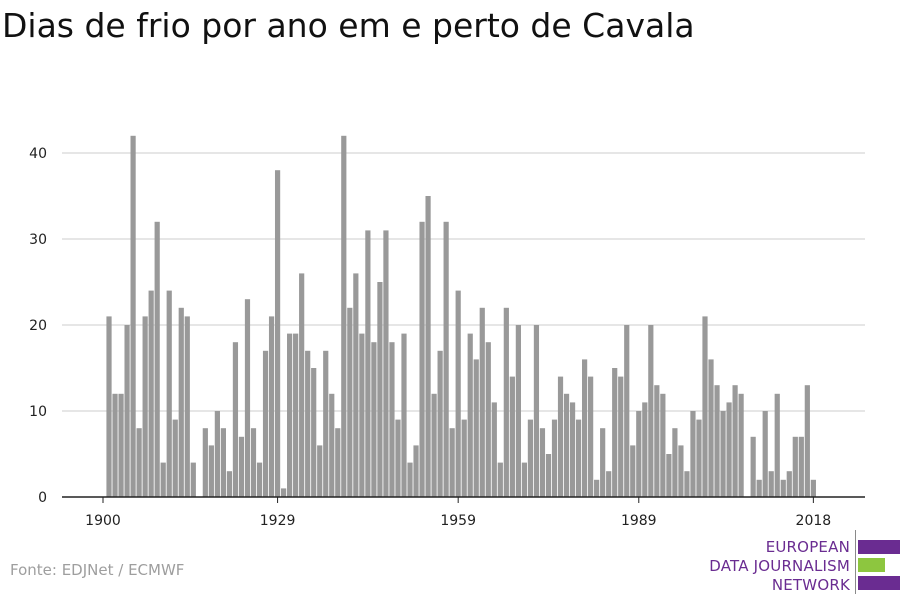 The image size is (900, 600). I want to click on logo-line-3: NETWORK, so click(810, 585).